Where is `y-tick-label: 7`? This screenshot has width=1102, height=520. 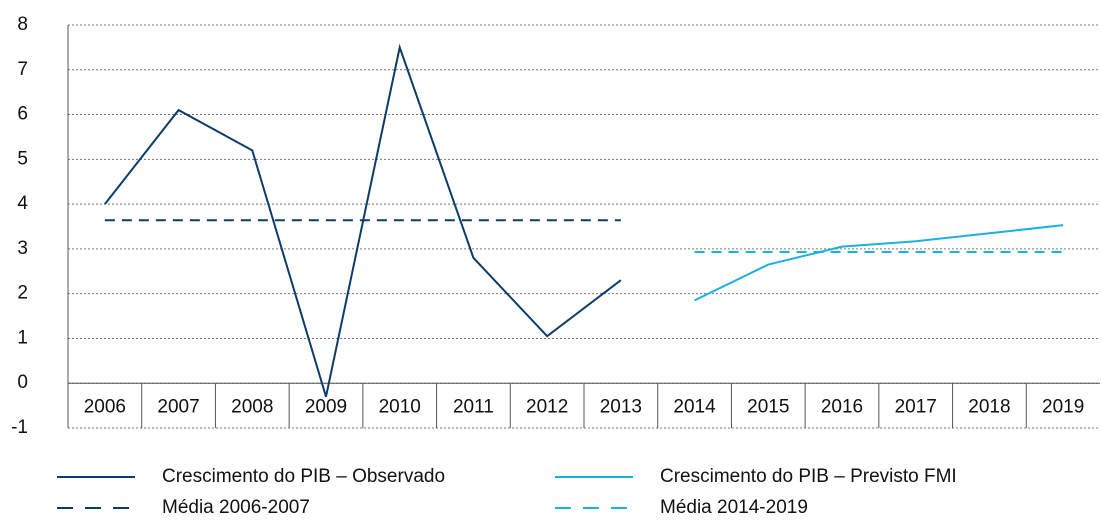
y-tick-label: 7 is located at coordinates (22, 69).